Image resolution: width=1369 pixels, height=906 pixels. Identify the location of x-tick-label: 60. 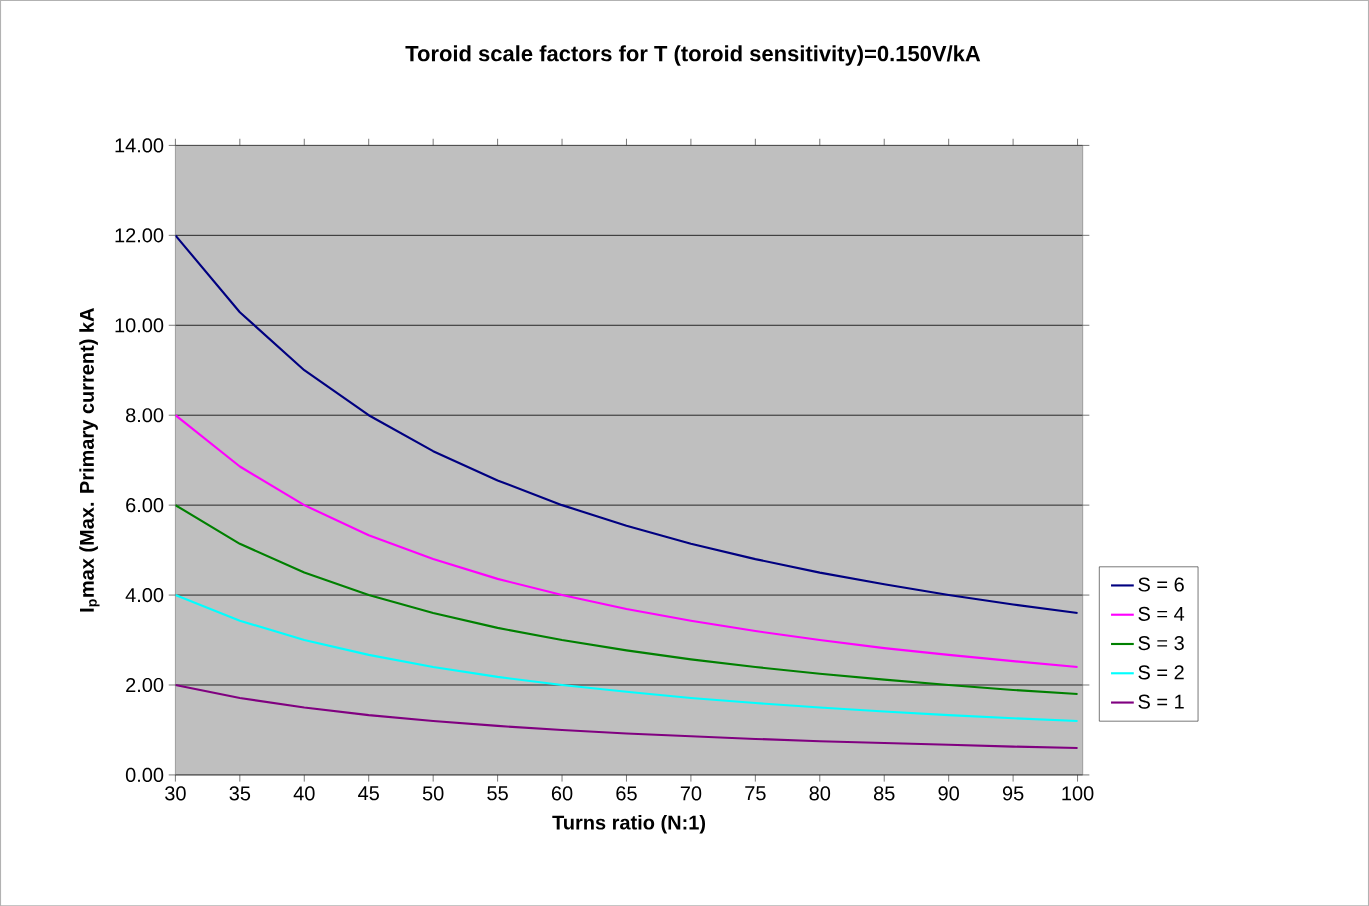
(562, 793).